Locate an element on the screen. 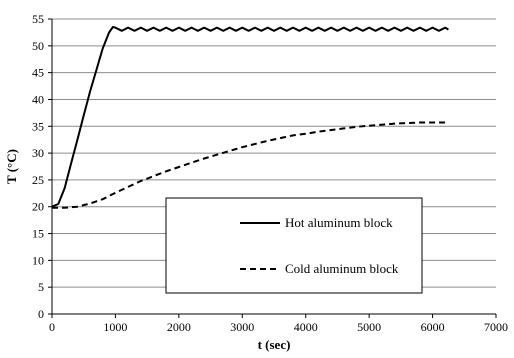 This screenshot has width=514, height=358. y-tick-label: 55 is located at coordinates (38, 19).